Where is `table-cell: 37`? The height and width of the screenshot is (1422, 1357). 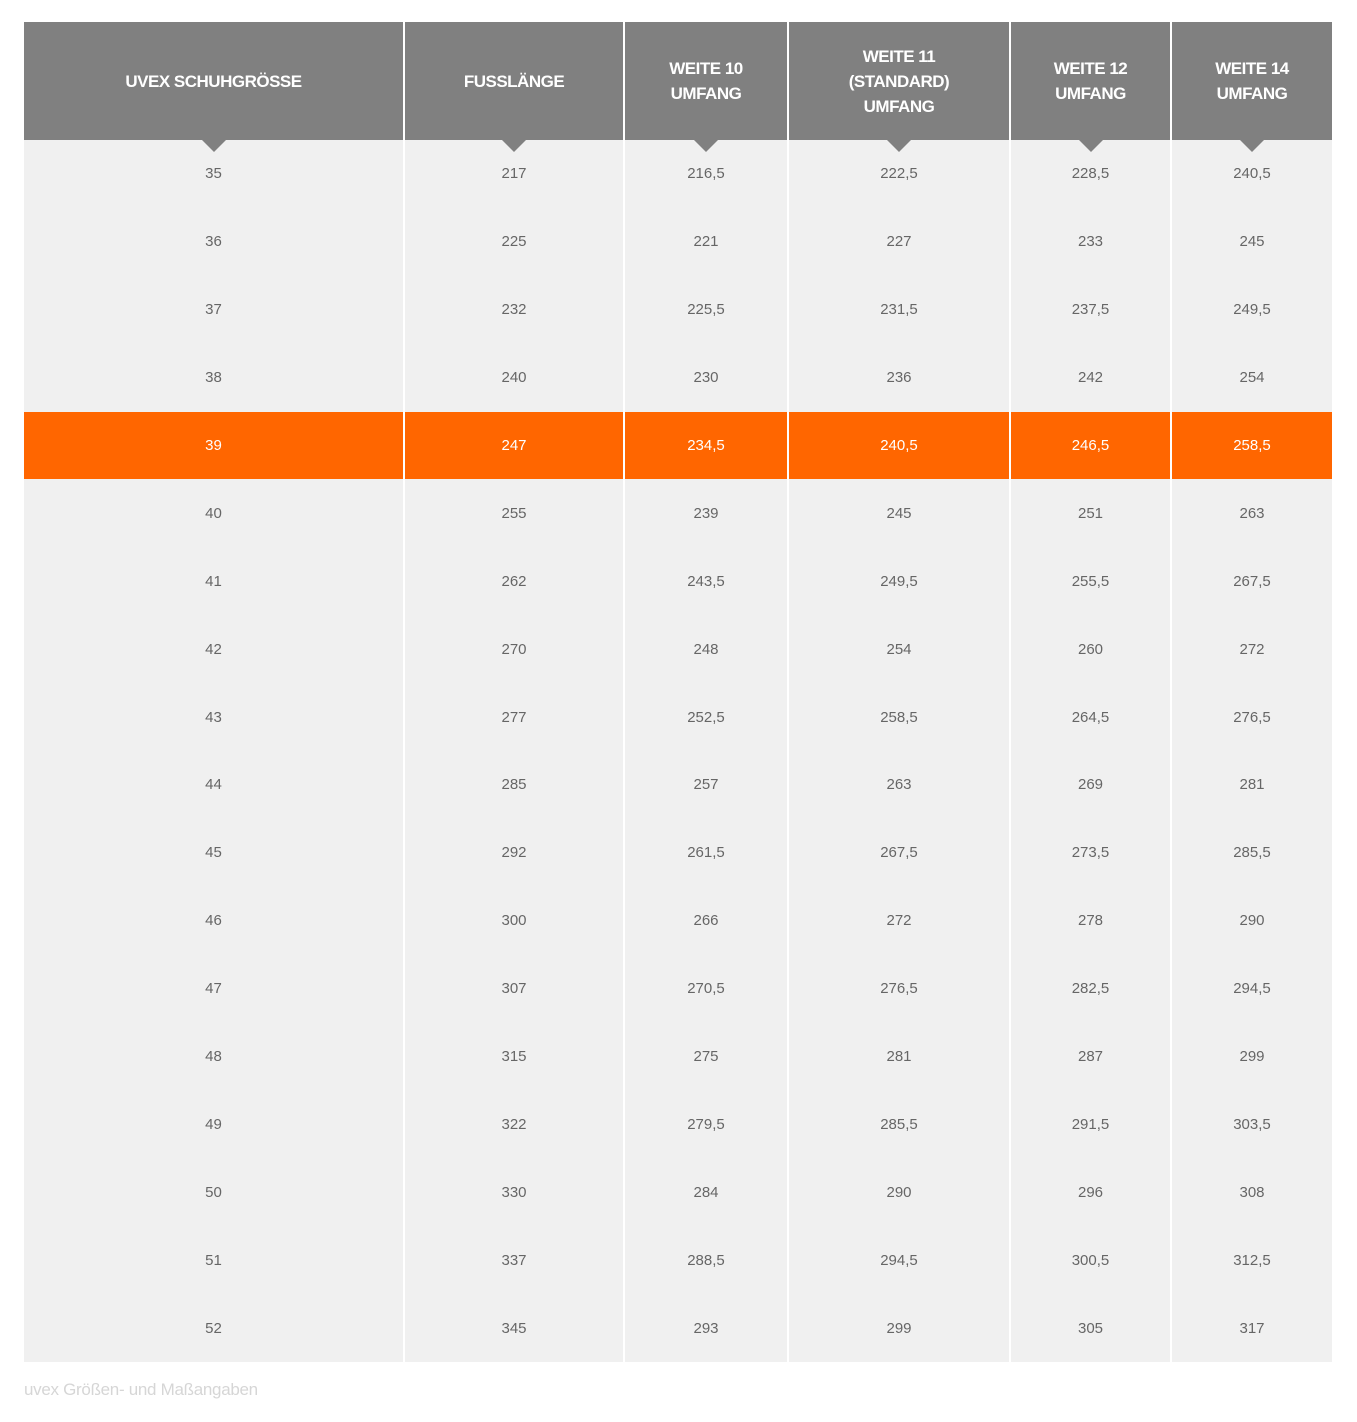 table-cell: 37 is located at coordinates (214, 309).